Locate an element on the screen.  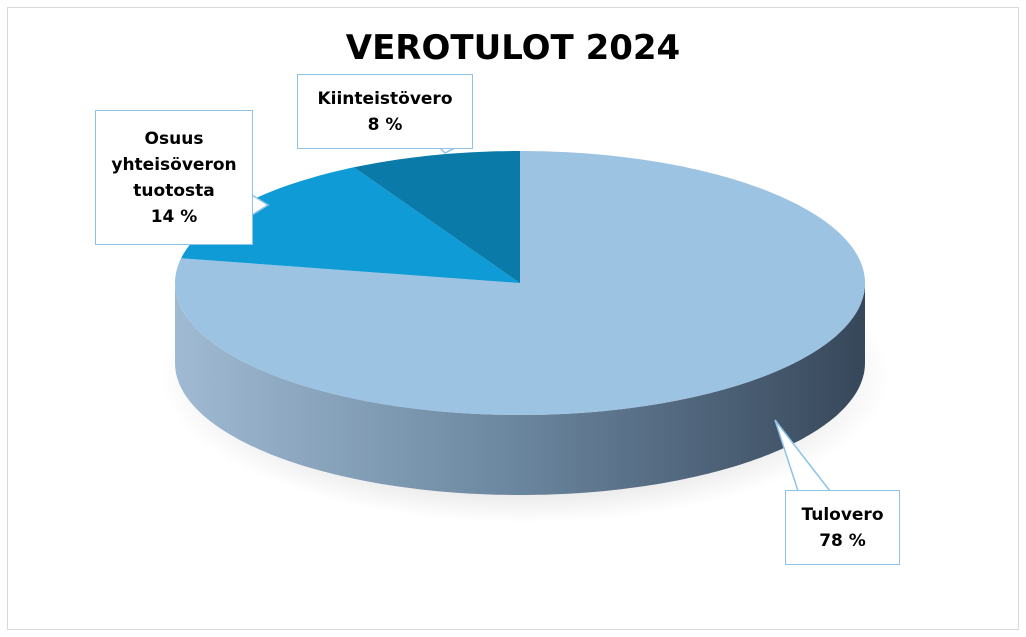
label-value: 78 % is located at coordinates (842, 540).